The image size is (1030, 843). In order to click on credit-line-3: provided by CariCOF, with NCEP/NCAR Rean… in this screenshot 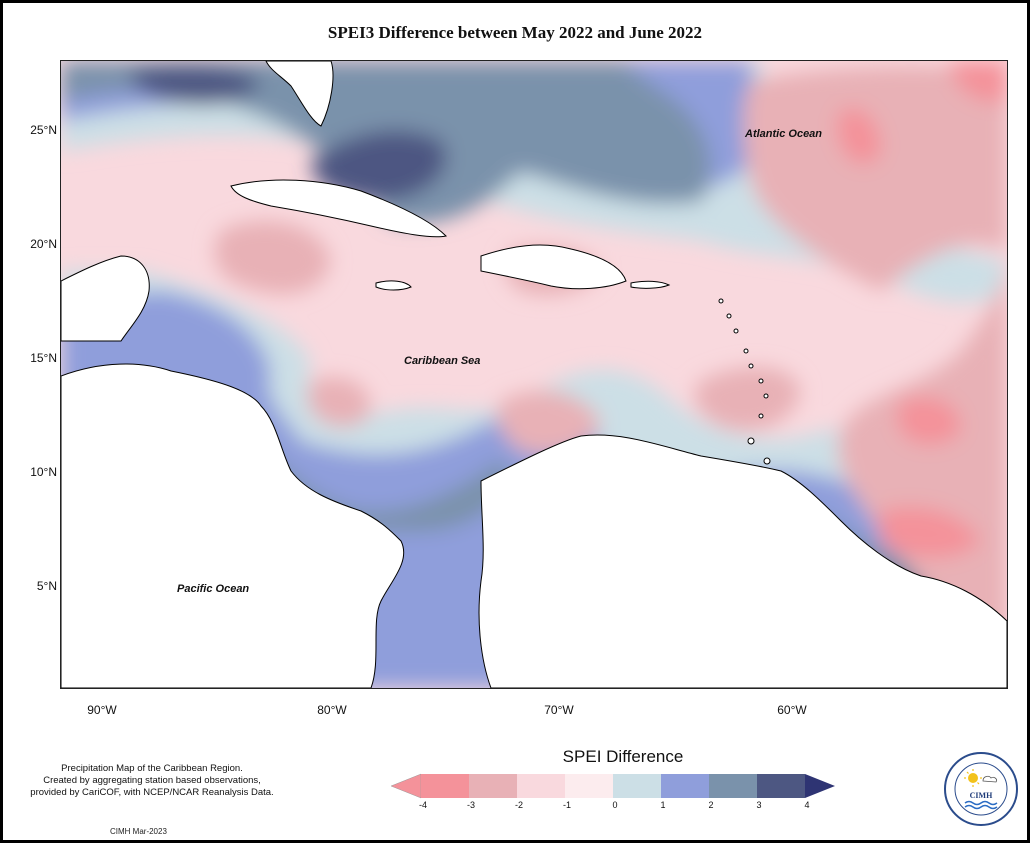, I will do `click(152, 792)`.